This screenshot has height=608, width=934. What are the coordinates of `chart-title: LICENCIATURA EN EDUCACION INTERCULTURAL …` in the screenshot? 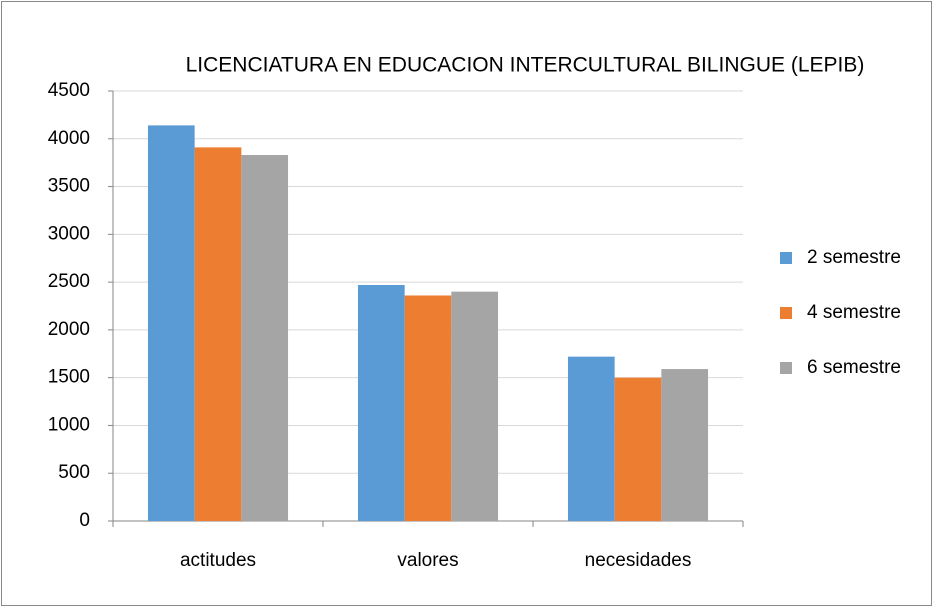 It's located at (525, 65).